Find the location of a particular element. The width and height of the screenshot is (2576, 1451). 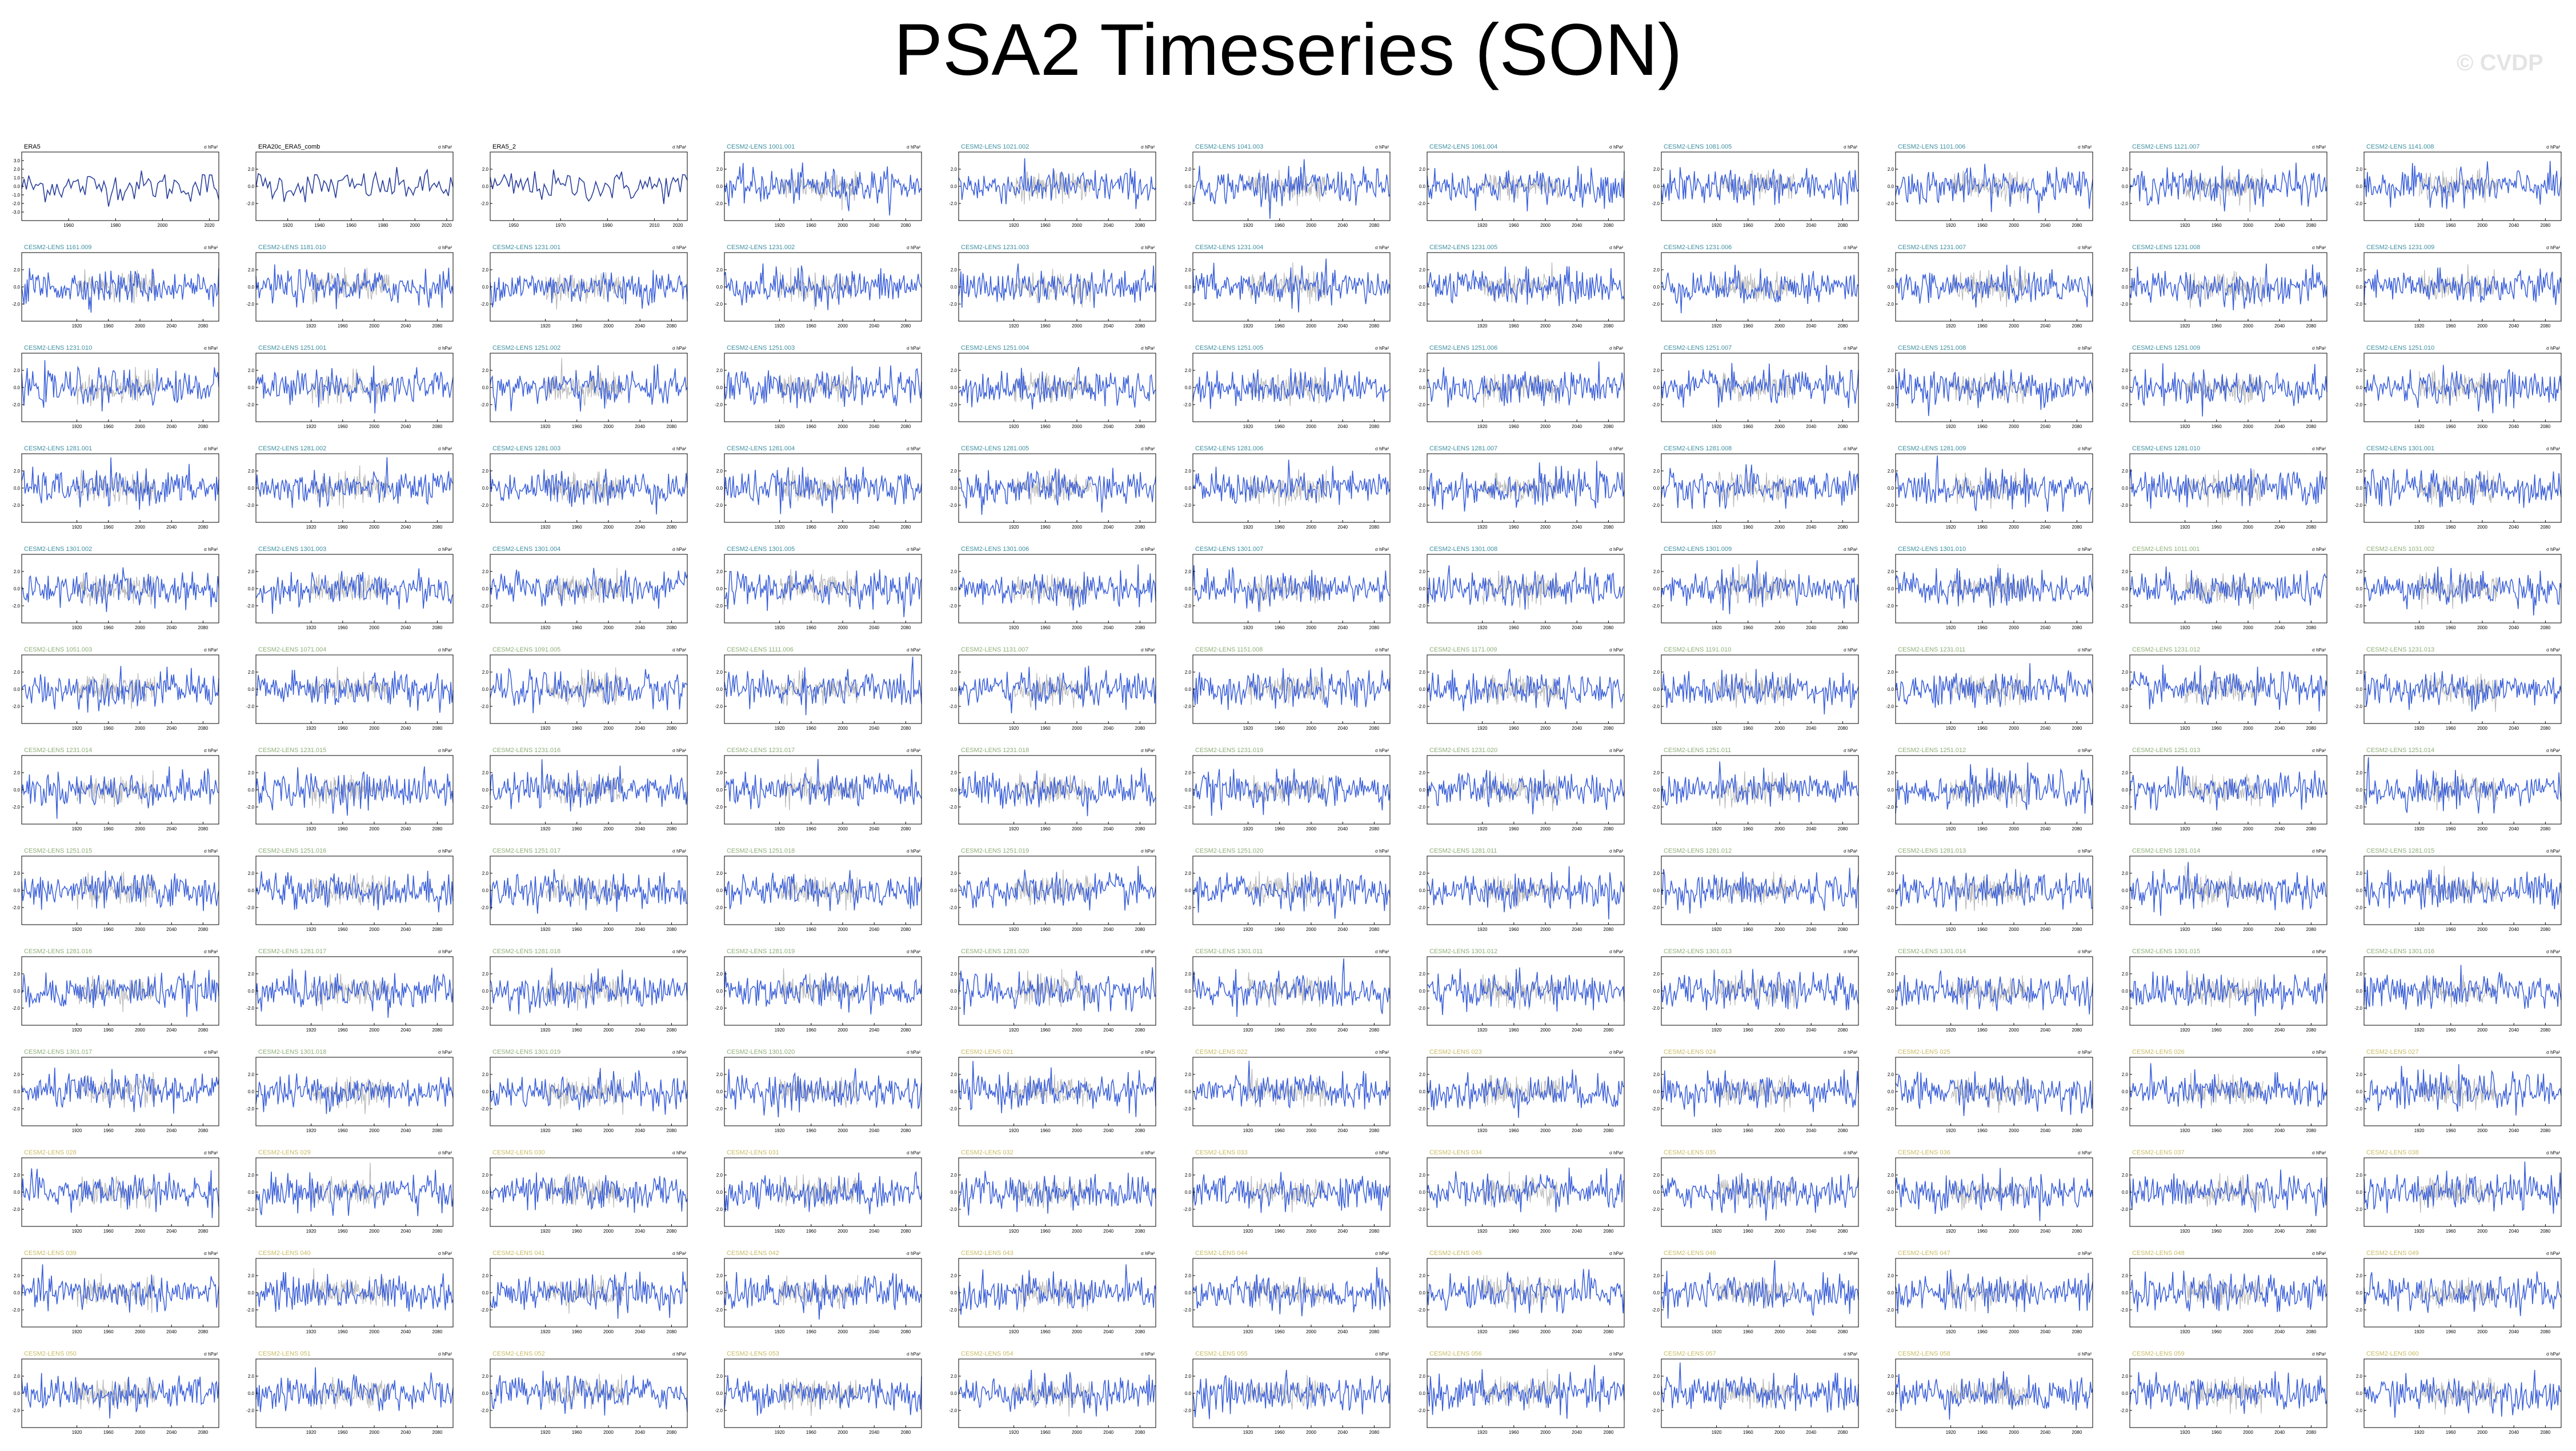

panel-label: CESM2-LENS 056 is located at coordinates (1455, 1353).